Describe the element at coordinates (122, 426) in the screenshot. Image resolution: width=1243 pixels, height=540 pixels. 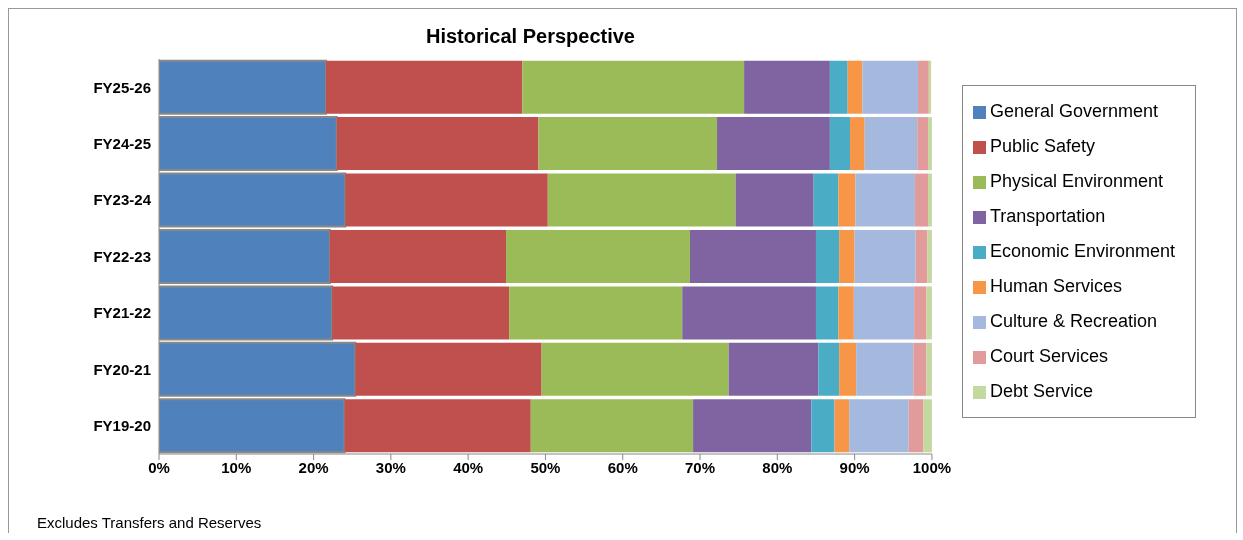
I see `y-tick-label: FY19-20` at that location.